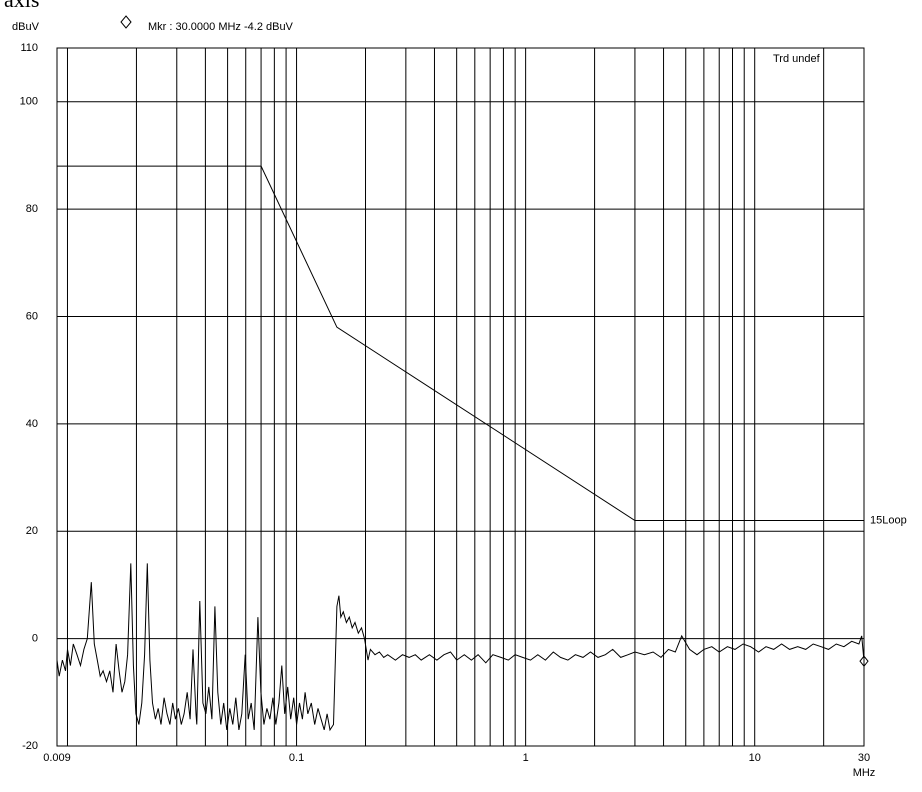 This screenshot has width=922, height=792. I want to click on y-tick-label: 100, so click(29, 102).